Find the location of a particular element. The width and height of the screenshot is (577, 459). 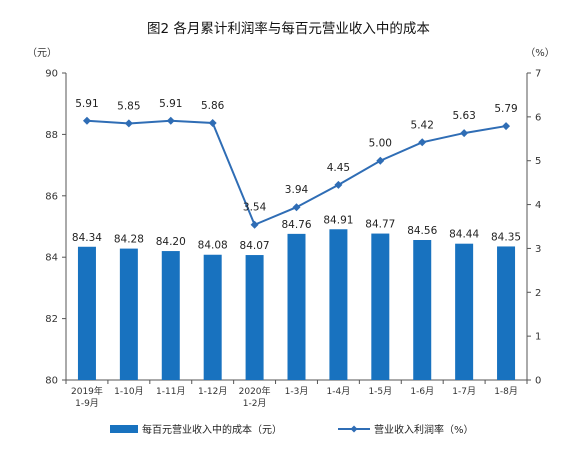

x-tick-label-line: 1-2月 is located at coordinates (255, 403).